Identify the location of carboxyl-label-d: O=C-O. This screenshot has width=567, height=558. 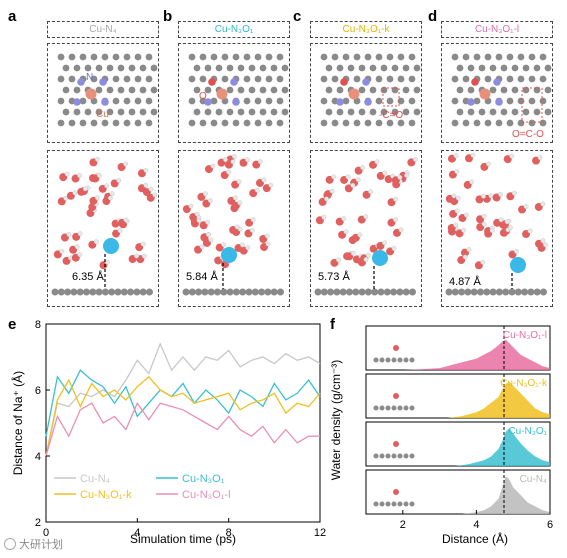
(528, 134).